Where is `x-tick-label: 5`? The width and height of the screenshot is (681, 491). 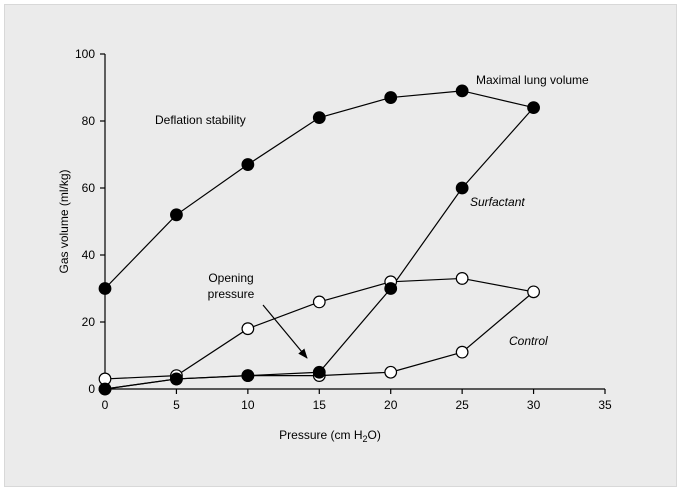 x-tick-label: 5 is located at coordinates (176, 405).